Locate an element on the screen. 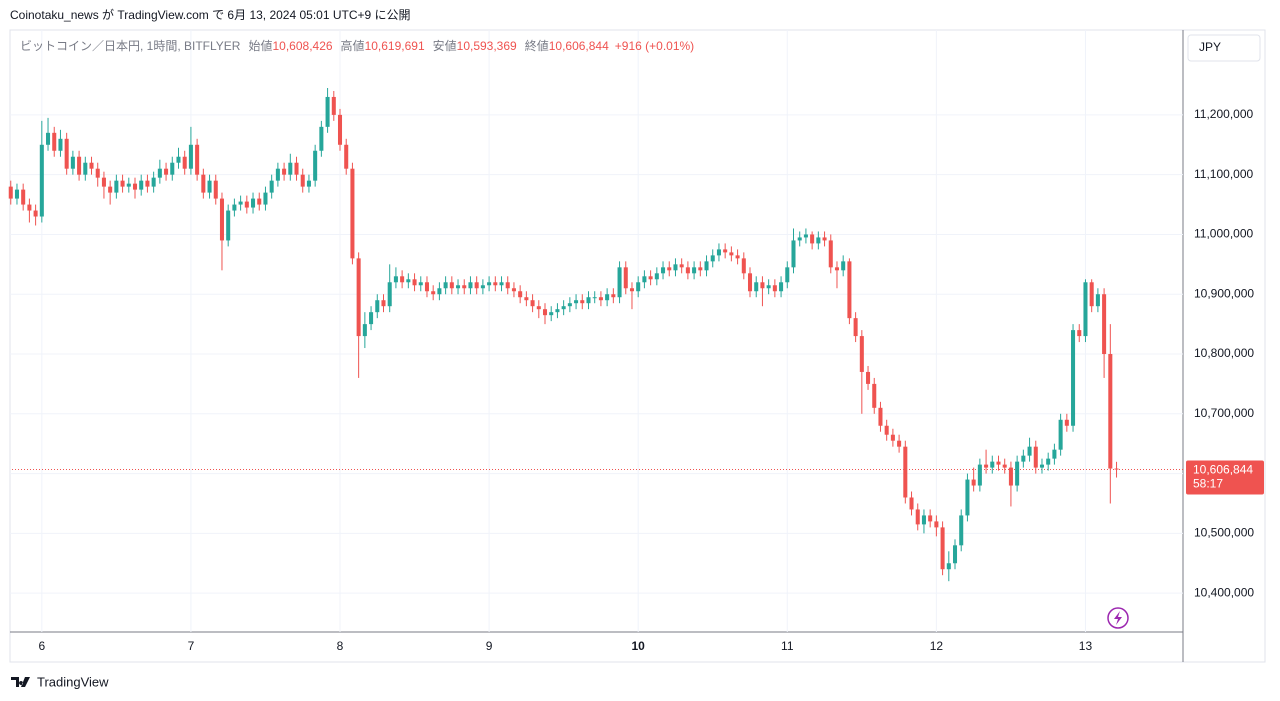 The height and width of the screenshot is (701, 1280). y-tick-label: 11,200,000 is located at coordinates (1223, 114).